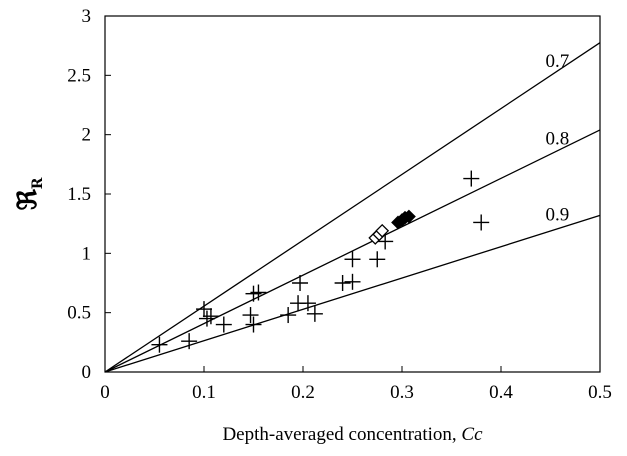 The height and width of the screenshot is (456, 627). I want to click on reference-line-label: 0.8, so click(558, 139).